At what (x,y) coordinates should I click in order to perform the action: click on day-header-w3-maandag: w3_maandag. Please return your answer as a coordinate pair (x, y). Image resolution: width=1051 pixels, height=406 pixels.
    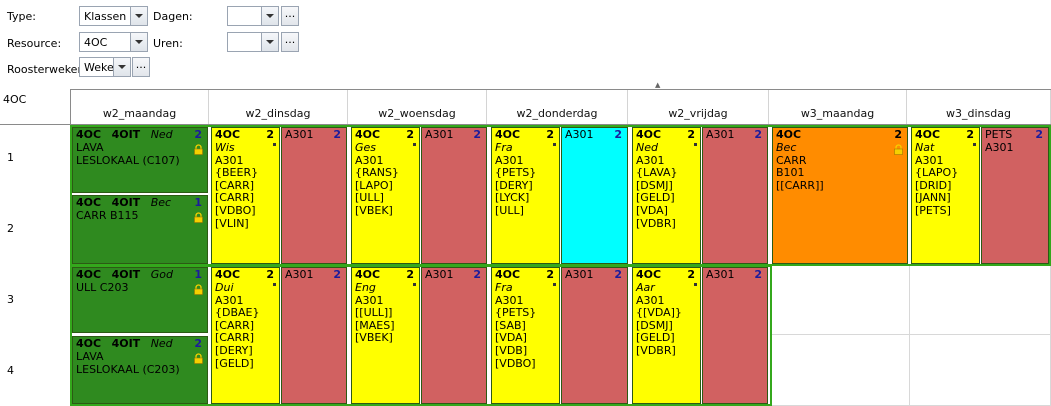
    Looking at the image, I should click on (838, 107).